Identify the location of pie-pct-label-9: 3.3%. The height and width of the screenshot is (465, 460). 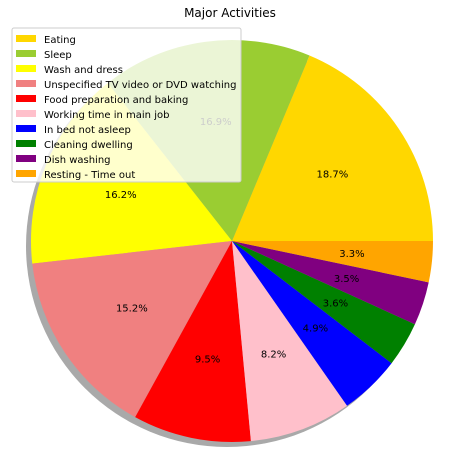
(351, 254).